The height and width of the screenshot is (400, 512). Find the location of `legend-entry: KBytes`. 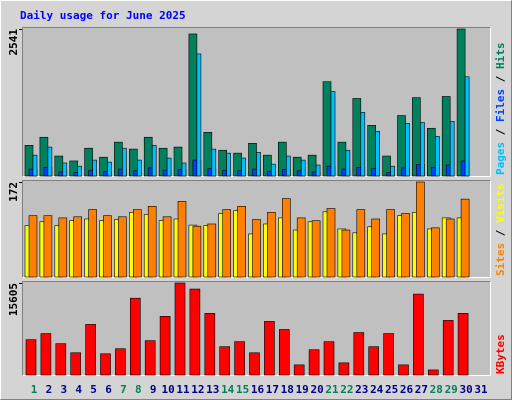

legend-entry: KBytes is located at coordinates (500, 354).